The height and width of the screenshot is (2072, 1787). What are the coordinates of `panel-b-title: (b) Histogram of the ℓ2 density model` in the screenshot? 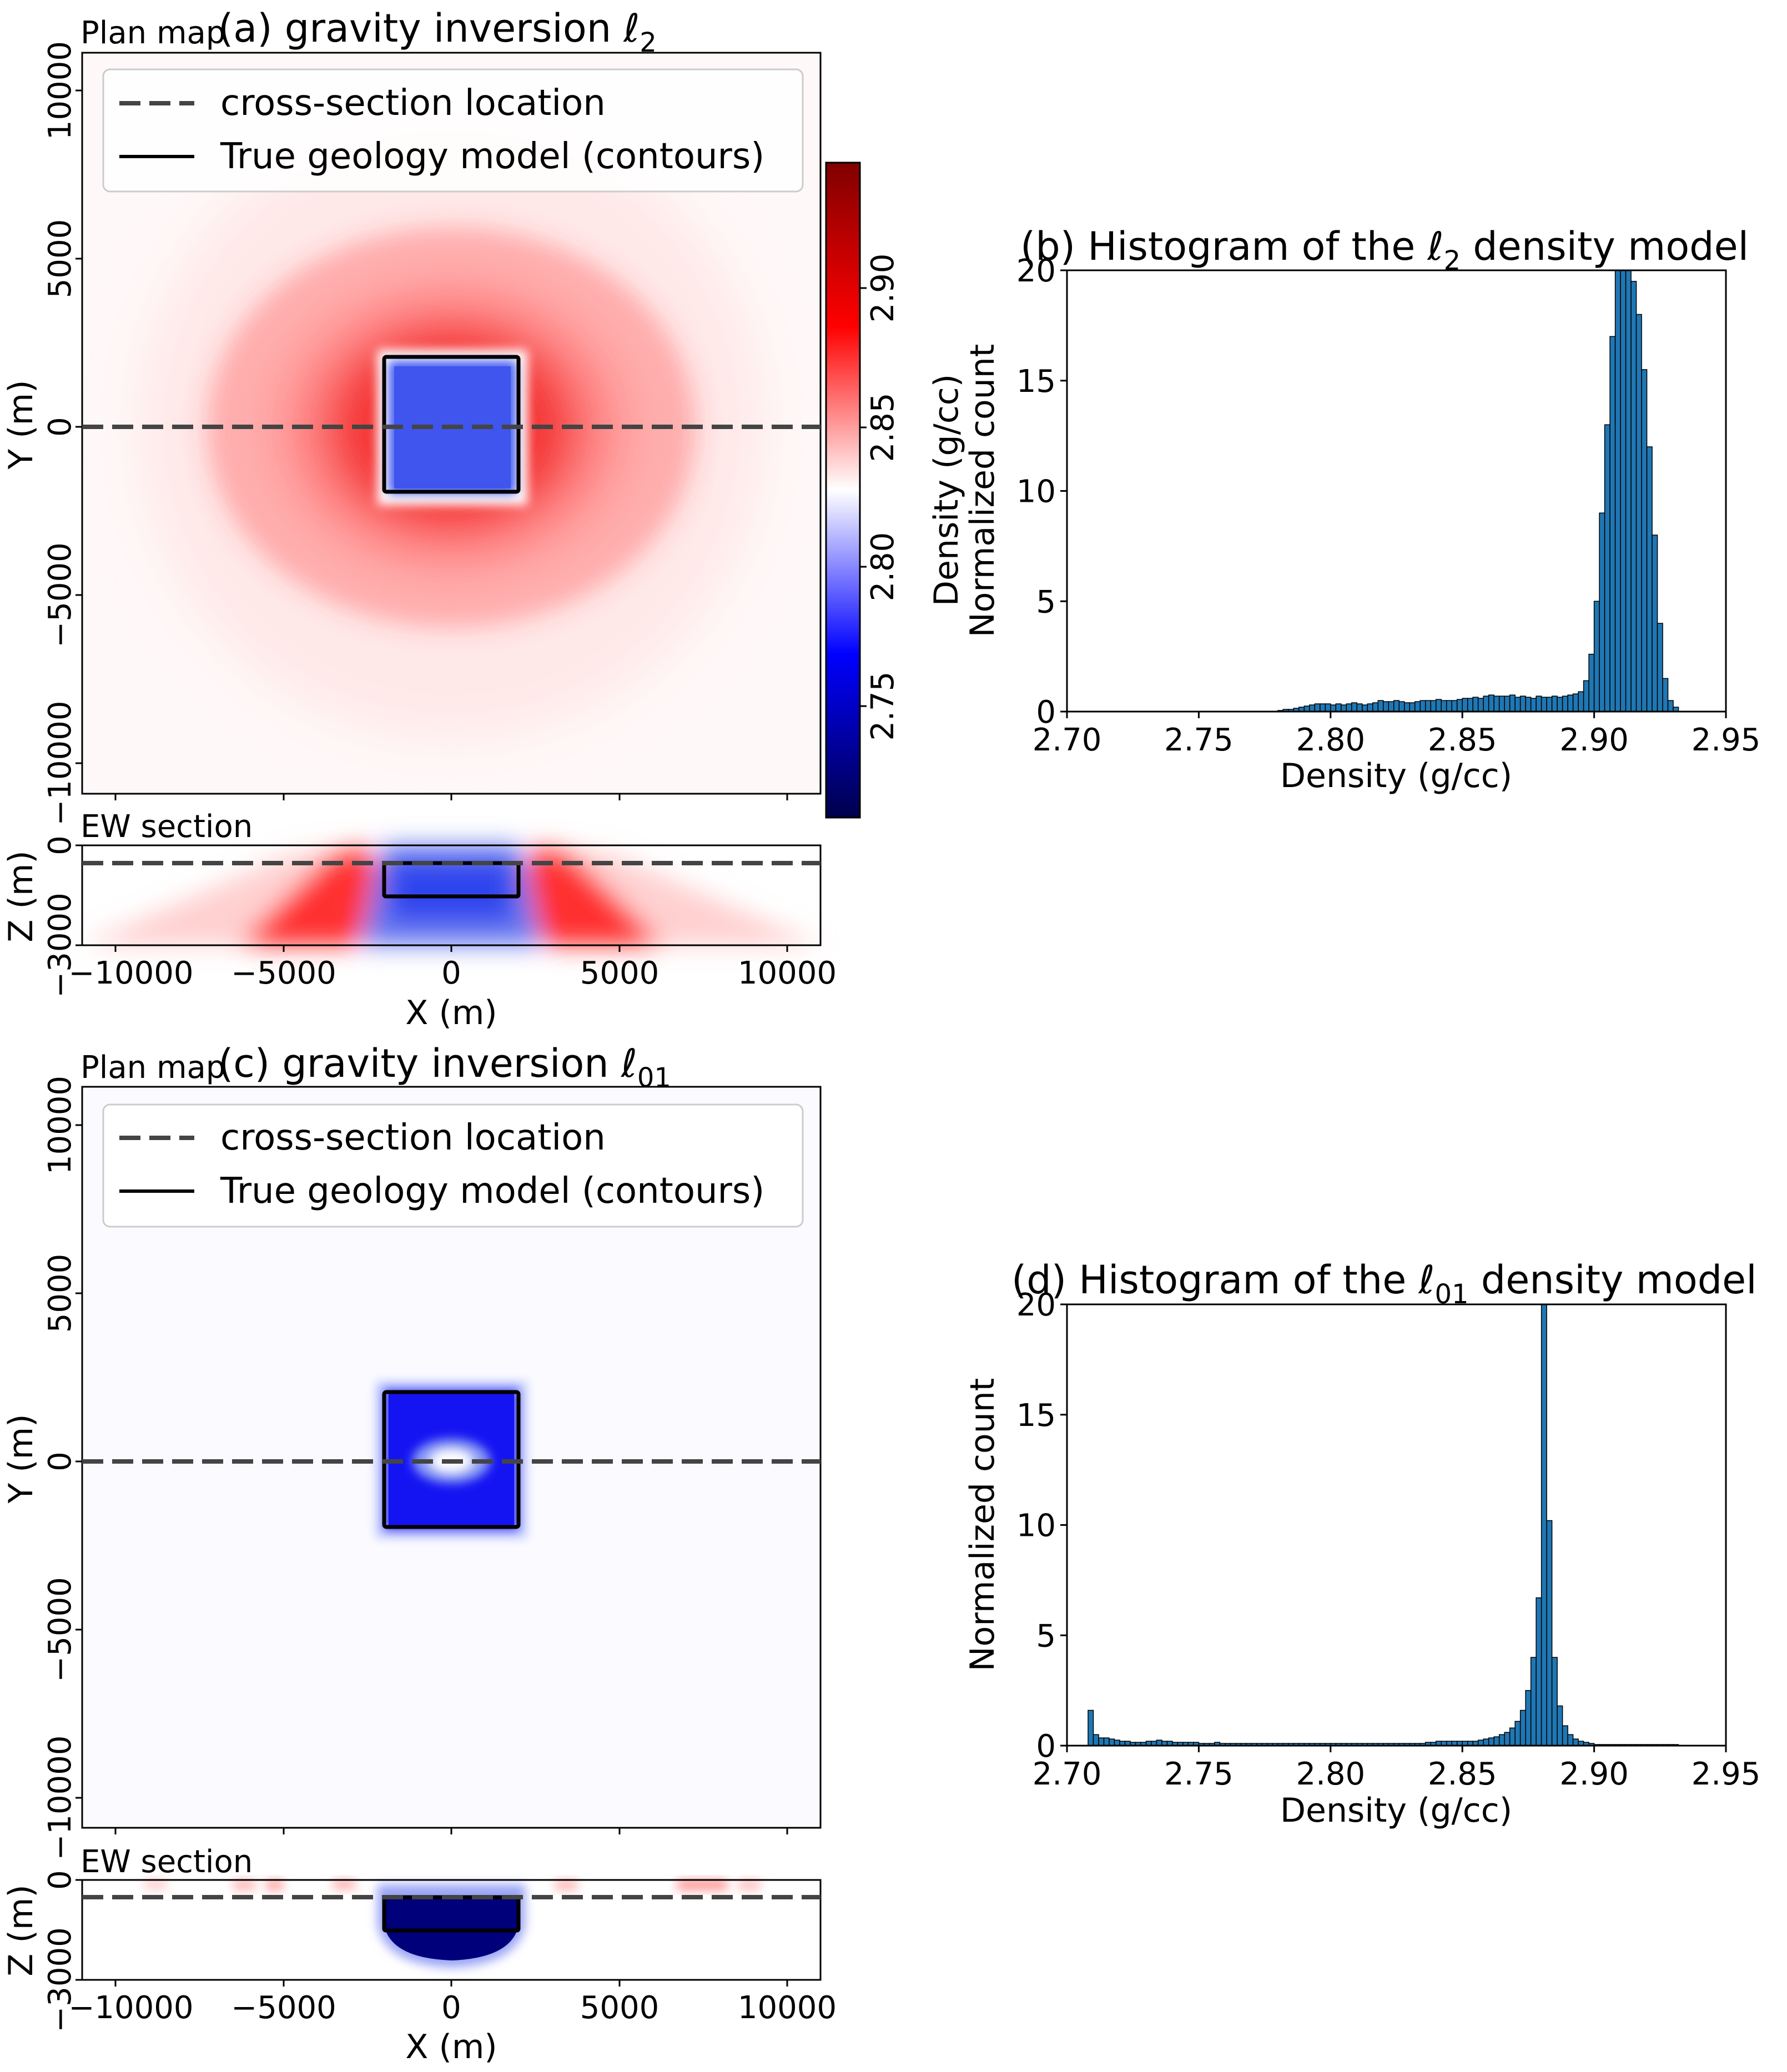 It's located at (1385, 250).